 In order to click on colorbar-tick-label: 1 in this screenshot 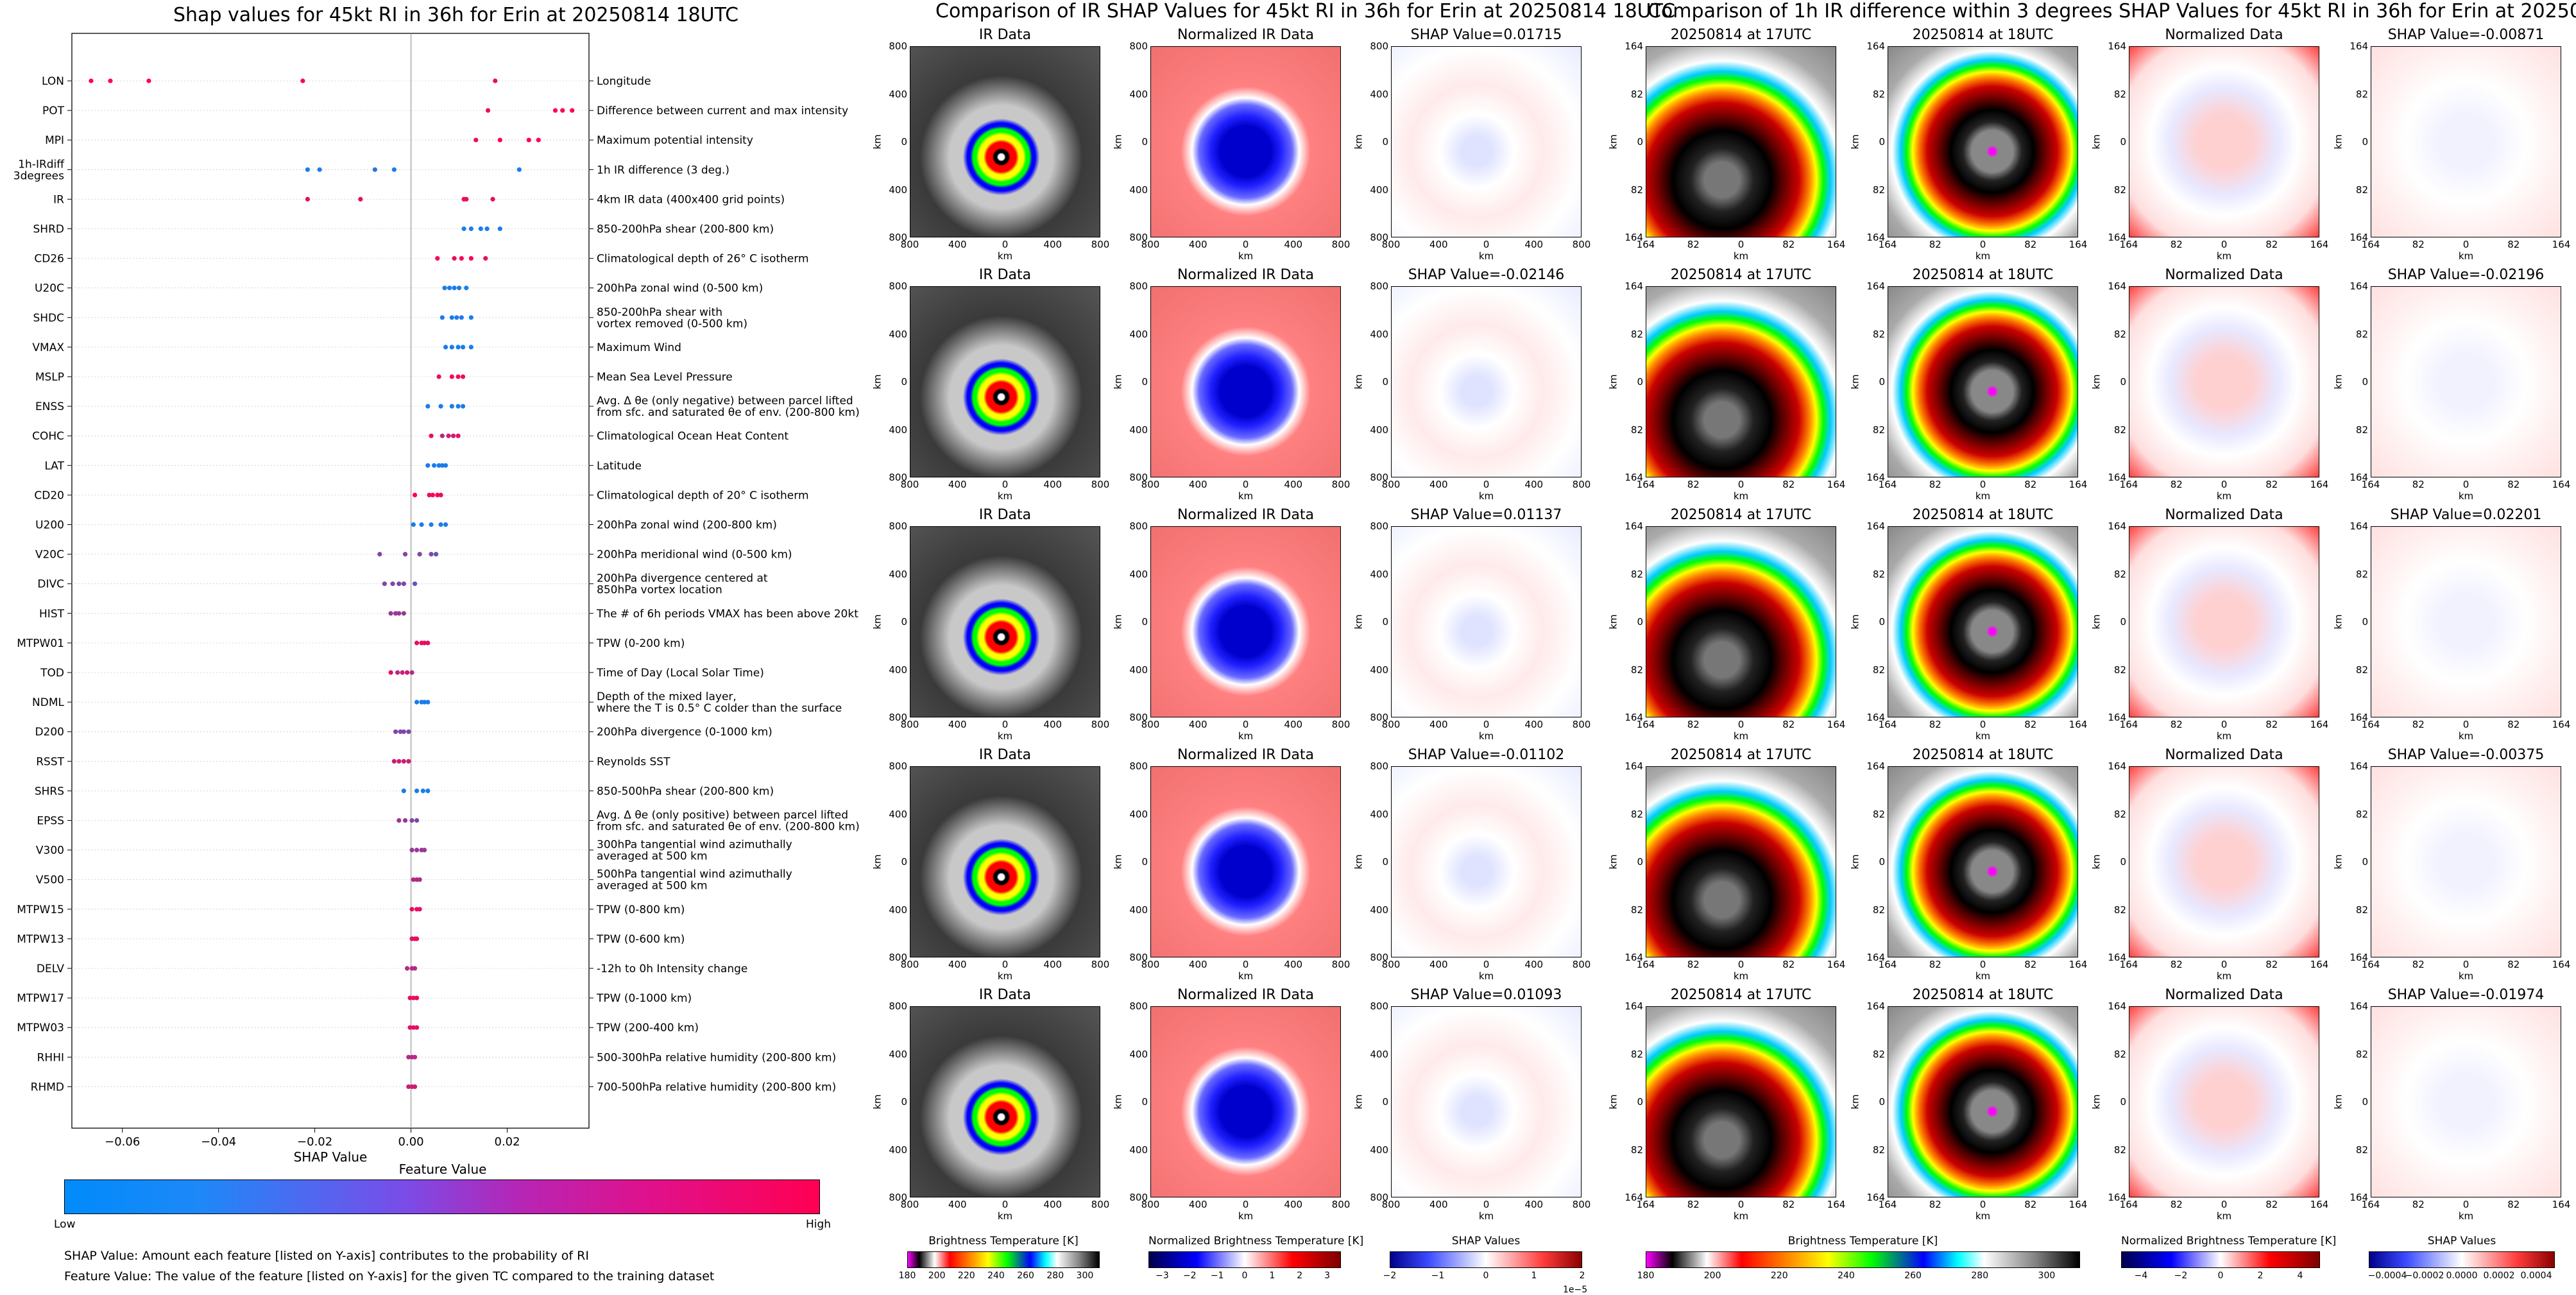, I will do `click(1272, 1276)`.